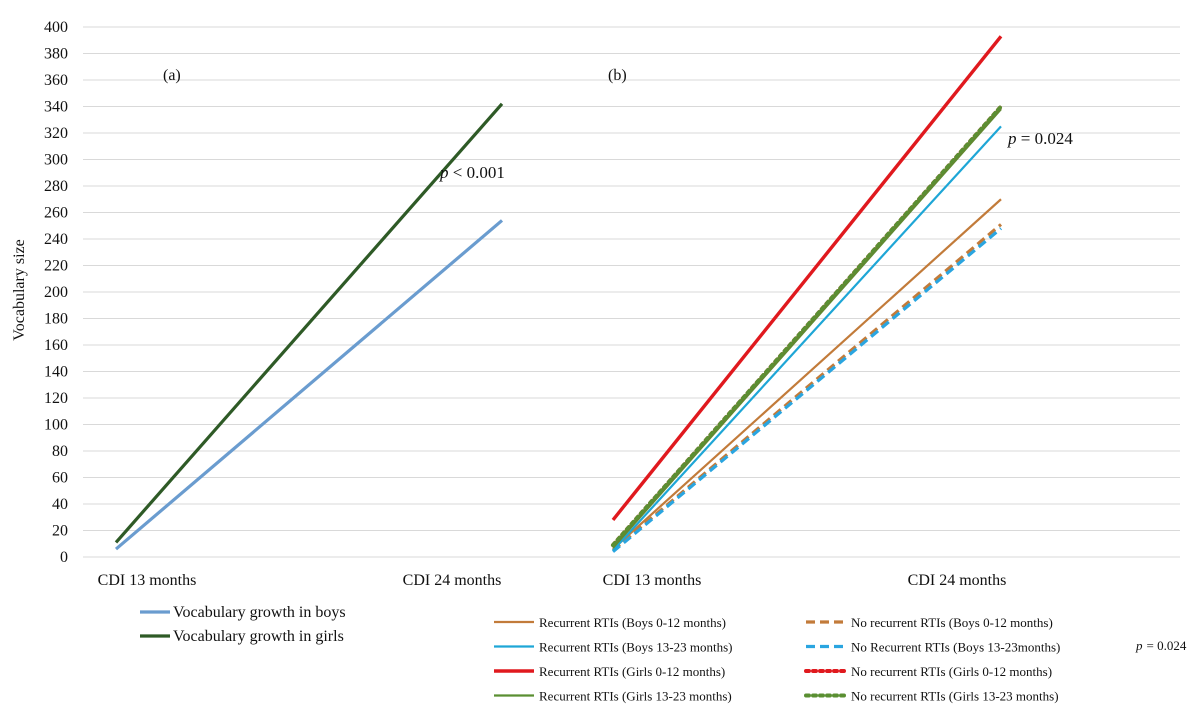 This screenshot has width=1203, height=711. What do you see at coordinates (652, 580) in the screenshot?
I see `panel-b-x-tick-13: CDI 13 months` at bounding box center [652, 580].